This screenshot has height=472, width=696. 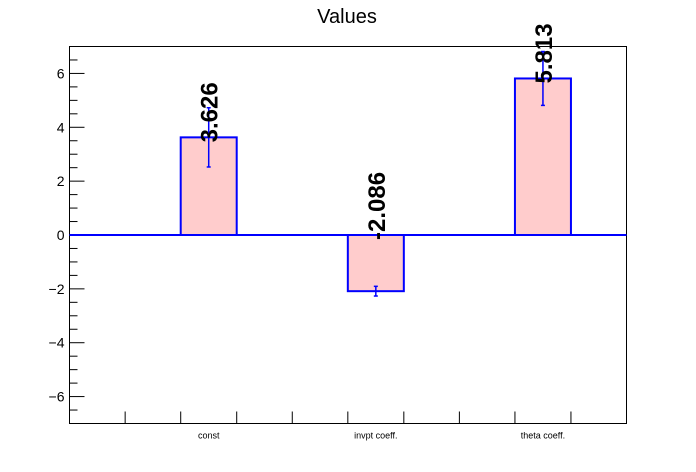 What do you see at coordinates (57, 343) in the screenshot?
I see `y-tick-label: −4` at bounding box center [57, 343].